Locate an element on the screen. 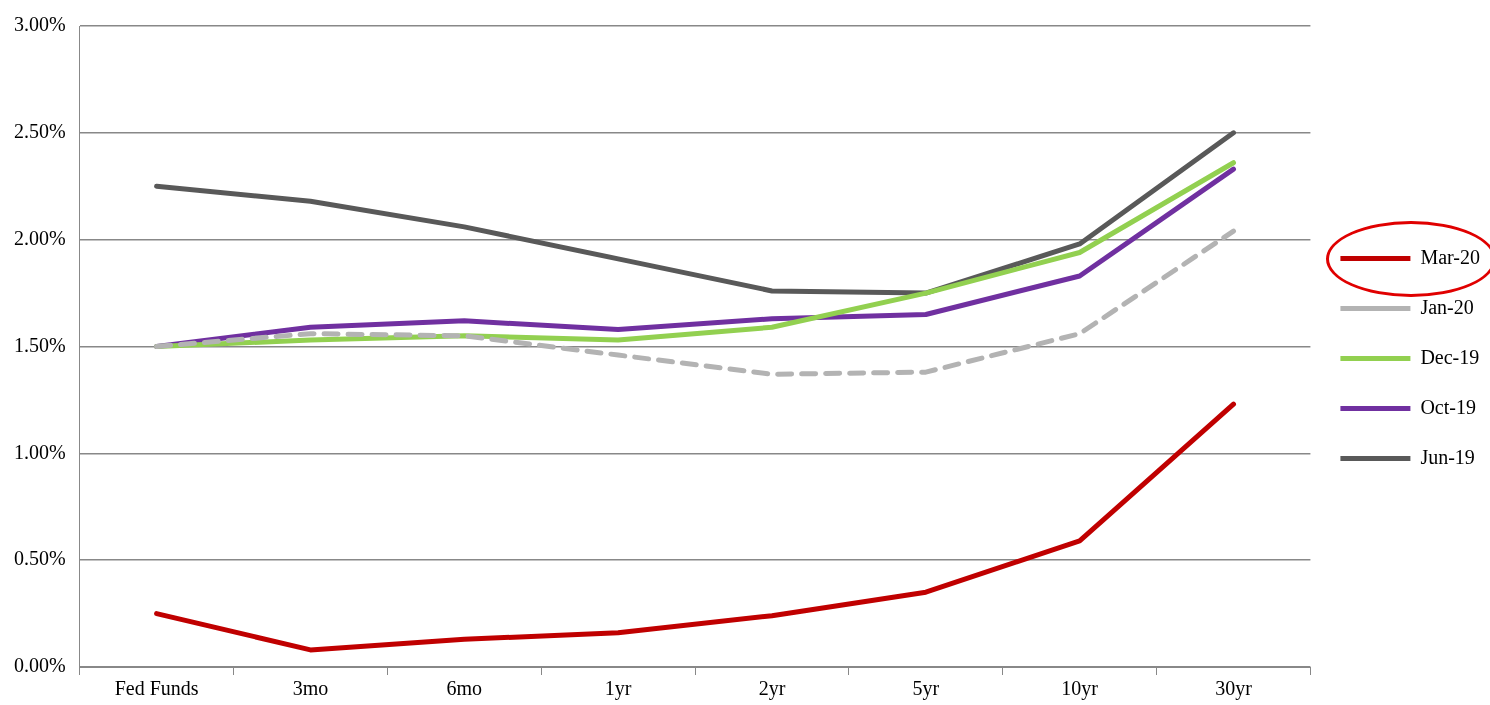  y-tick-label: 1.50% is located at coordinates (39, 344).